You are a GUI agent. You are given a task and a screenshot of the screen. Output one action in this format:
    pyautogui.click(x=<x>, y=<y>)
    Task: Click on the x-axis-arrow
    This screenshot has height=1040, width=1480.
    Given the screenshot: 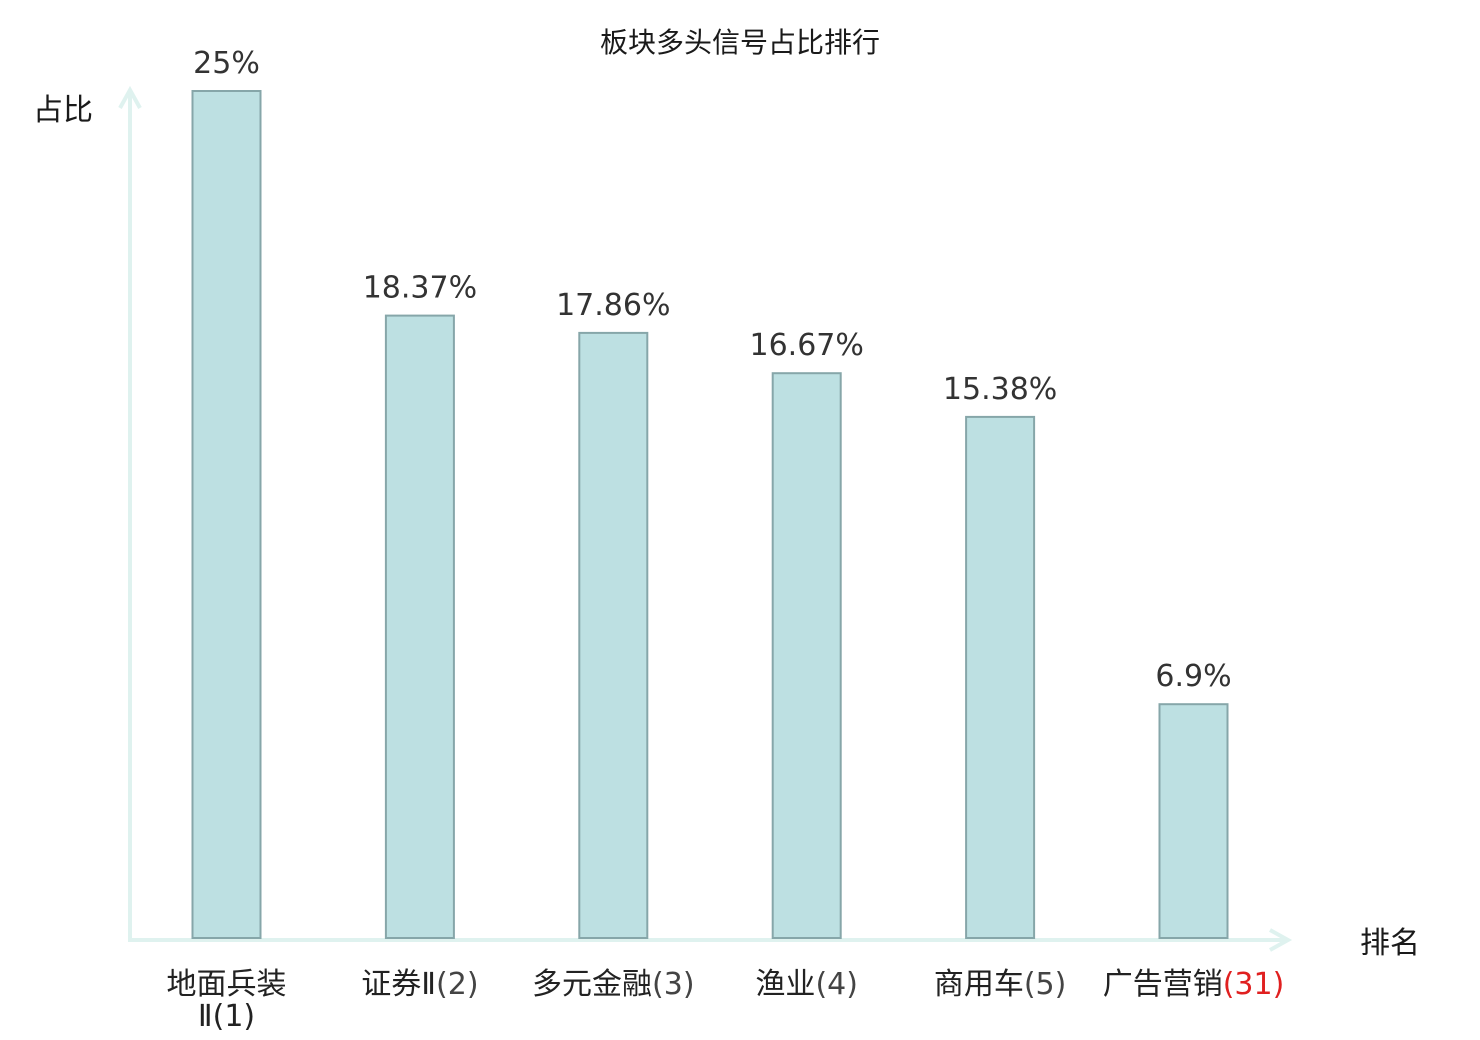 What is the action you would take?
    pyautogui.click(x=1281, y=940)
    